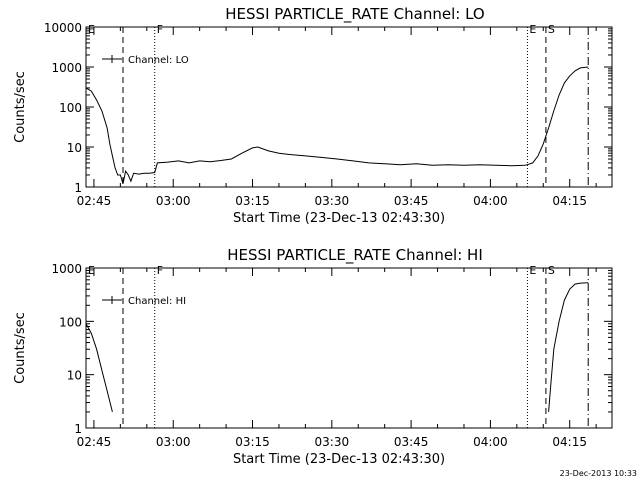  What do you see at coordinates (157, 301) in the screenshot?
I see `legend-label: Channel: HI` at bounding box center [157, 301].